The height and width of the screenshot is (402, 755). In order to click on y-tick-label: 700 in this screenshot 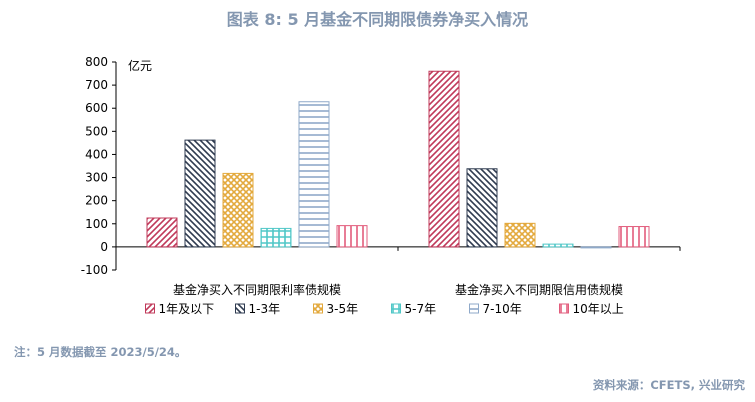, I will do `click(96, 85)`.